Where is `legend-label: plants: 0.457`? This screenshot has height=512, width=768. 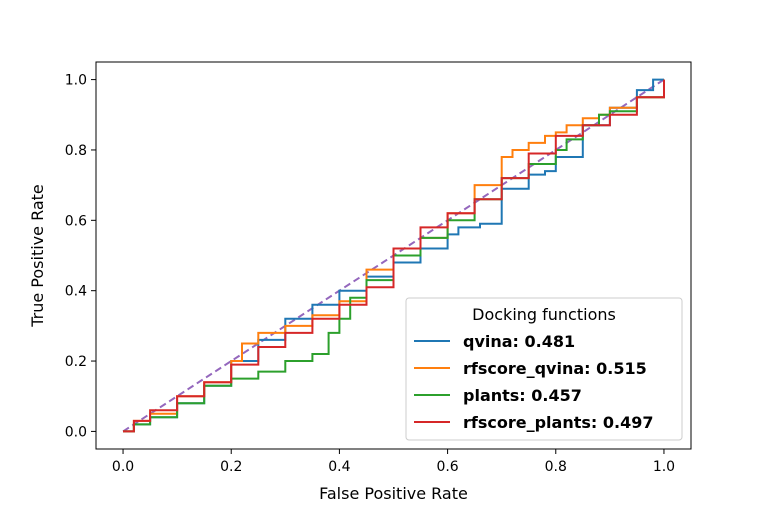
legend-label: plants: 0.457 is located at coordinates (522, 395).